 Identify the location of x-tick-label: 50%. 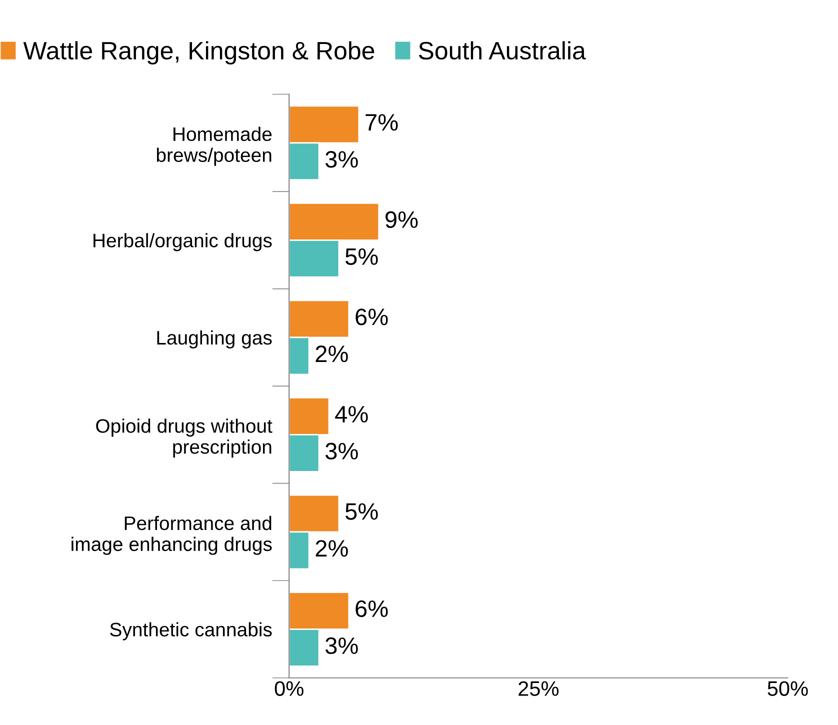
(788, 688).